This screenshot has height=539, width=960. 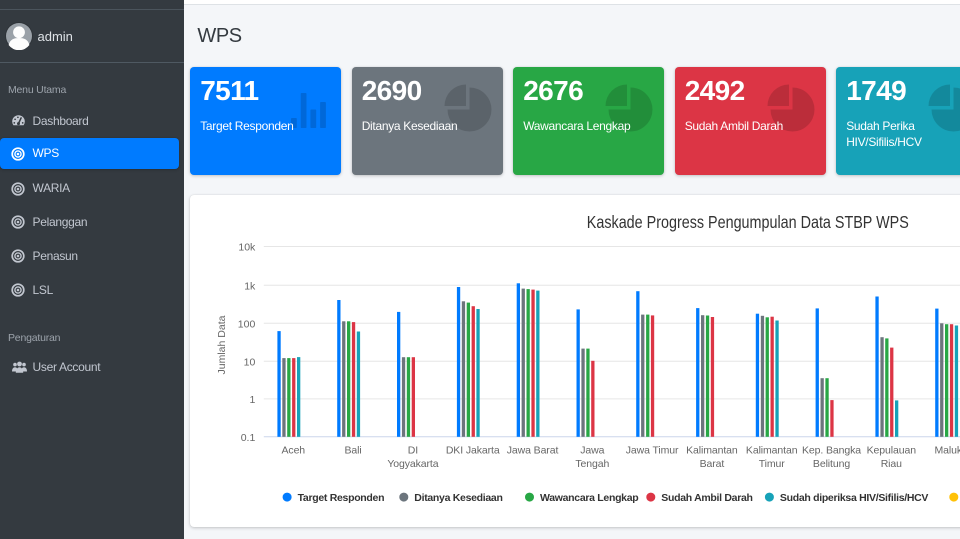 What do you see at coordinates (353, 451) in the screenshot?
I see `svg-text: Bali` at bounding box center [353, 451].